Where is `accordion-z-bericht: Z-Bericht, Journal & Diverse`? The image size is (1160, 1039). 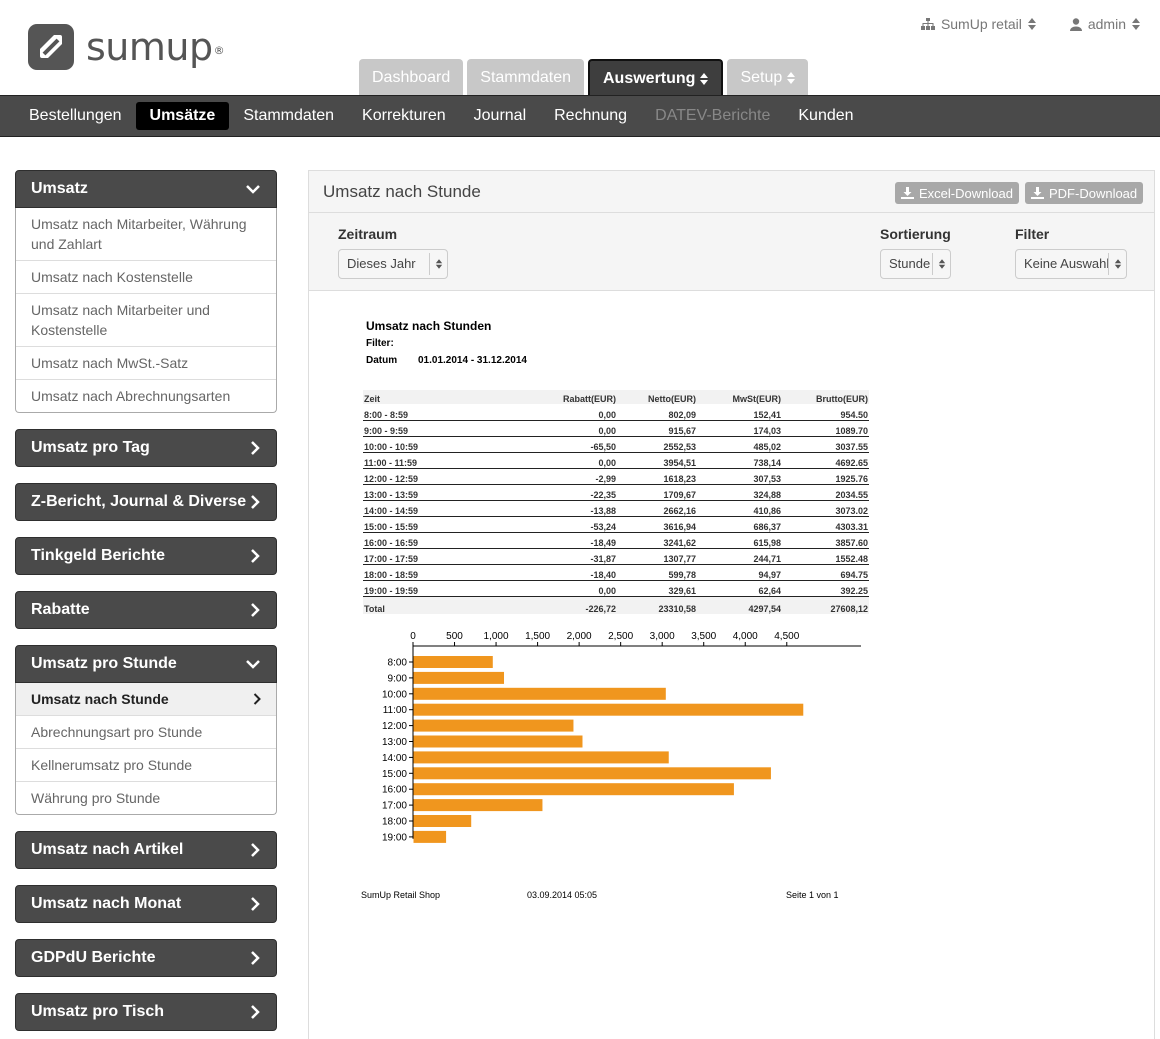
accordion-z-bericht: Z-Bericht, Journal & Diverse is located at coordinates (146, 502).